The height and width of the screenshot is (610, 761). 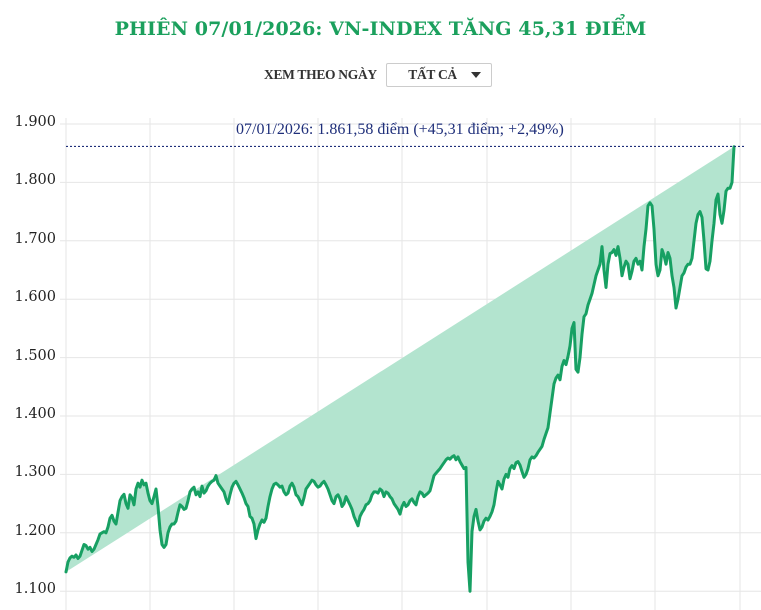 What do you see at coordinates (35, 180) in the screenshot?
I see `y-tick-label: 1.800` at bounding box center [35, 180].